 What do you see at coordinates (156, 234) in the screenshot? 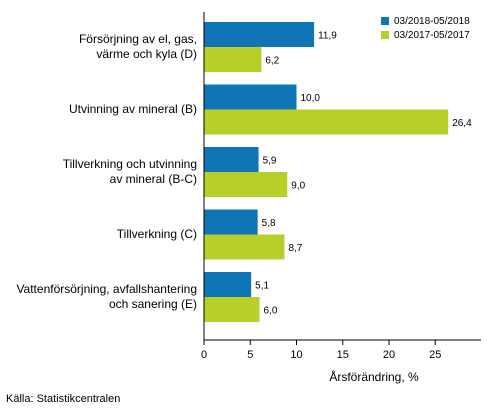
I see `category-label-4-line-1: Tillverkning (C)` at bounding box center [156, 234].